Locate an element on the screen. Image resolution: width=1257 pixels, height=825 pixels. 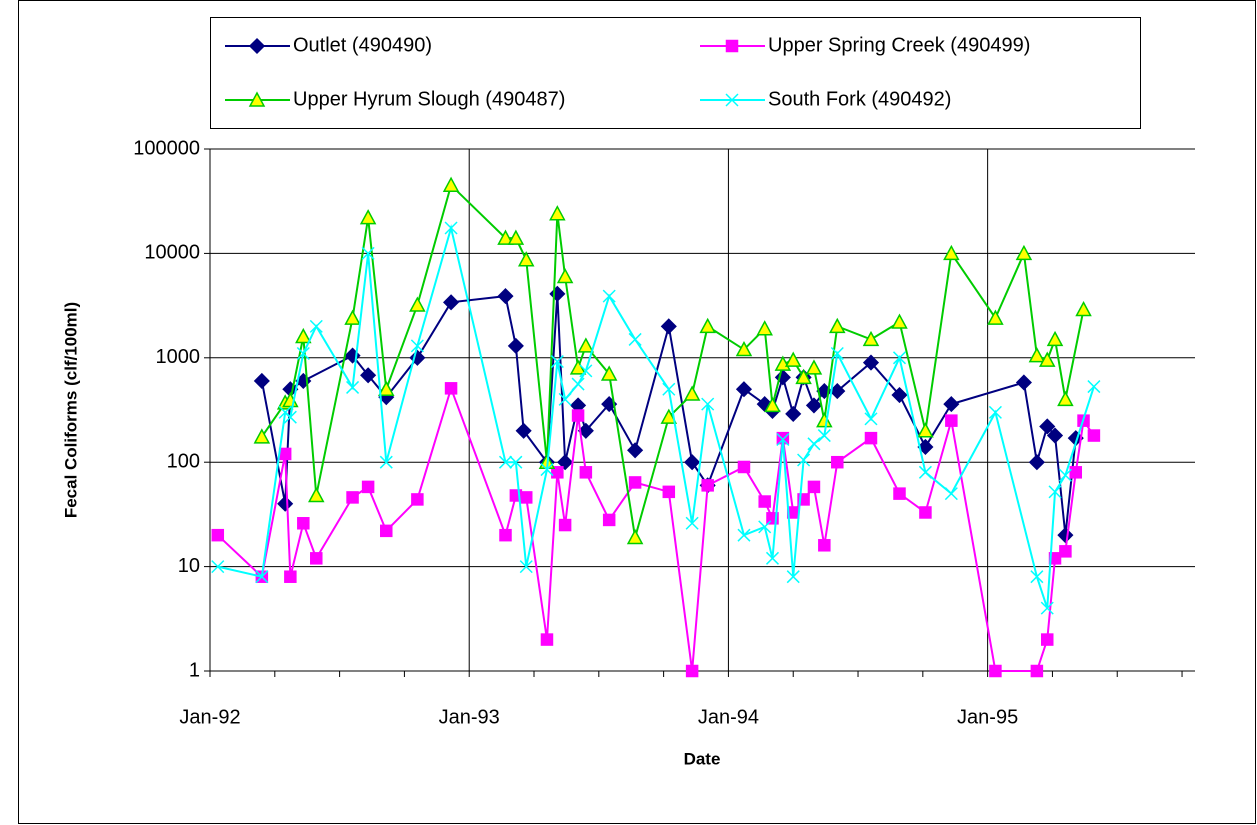
legend-label: Upper Spring Creek (490499) is located at coordinates (899, 45).